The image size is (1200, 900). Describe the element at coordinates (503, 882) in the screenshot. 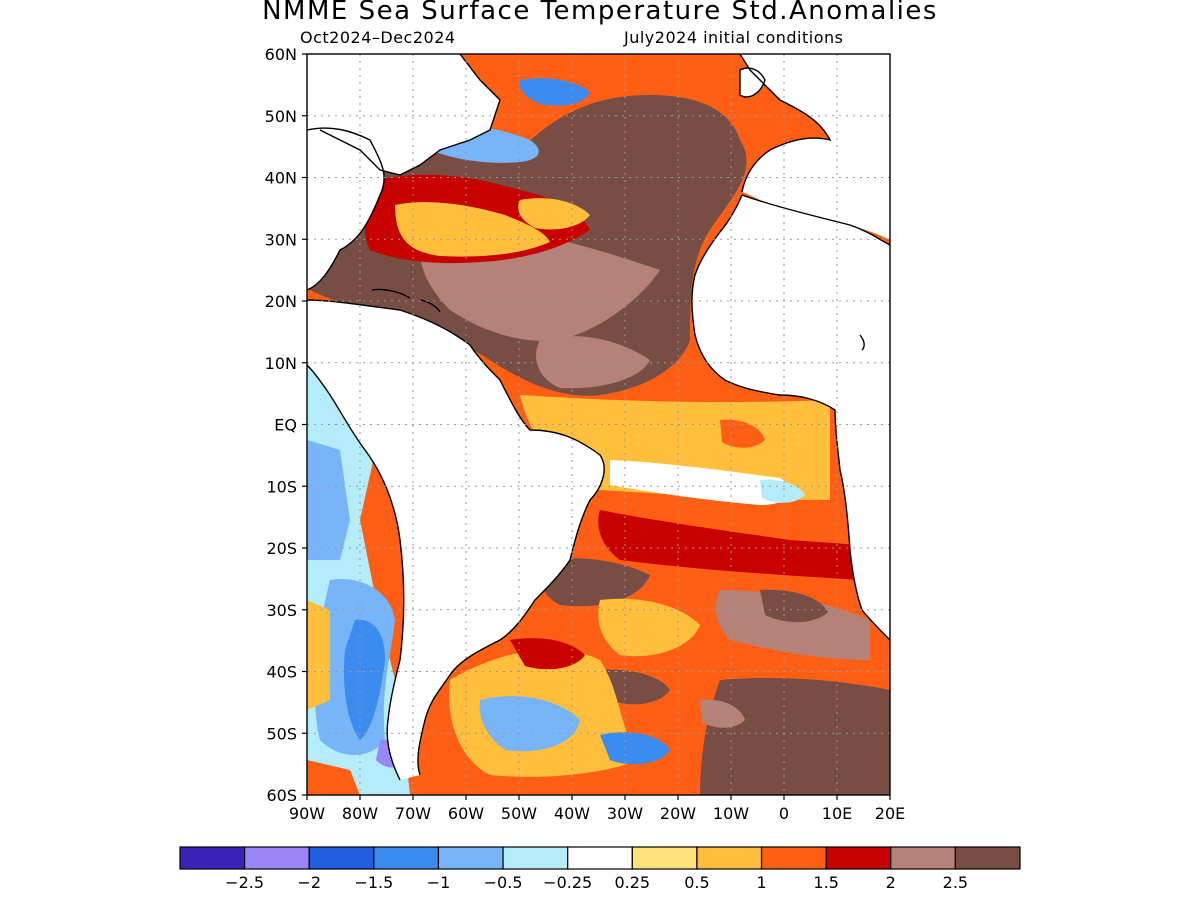

I see `colorbar-label: −0.5` at that location.